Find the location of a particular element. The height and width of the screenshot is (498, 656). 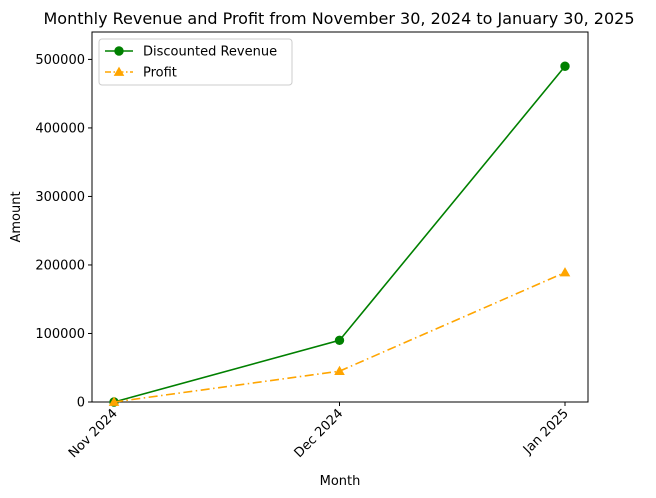

x-tick-label: Jan 2025 is located at coordinates (546, 432).